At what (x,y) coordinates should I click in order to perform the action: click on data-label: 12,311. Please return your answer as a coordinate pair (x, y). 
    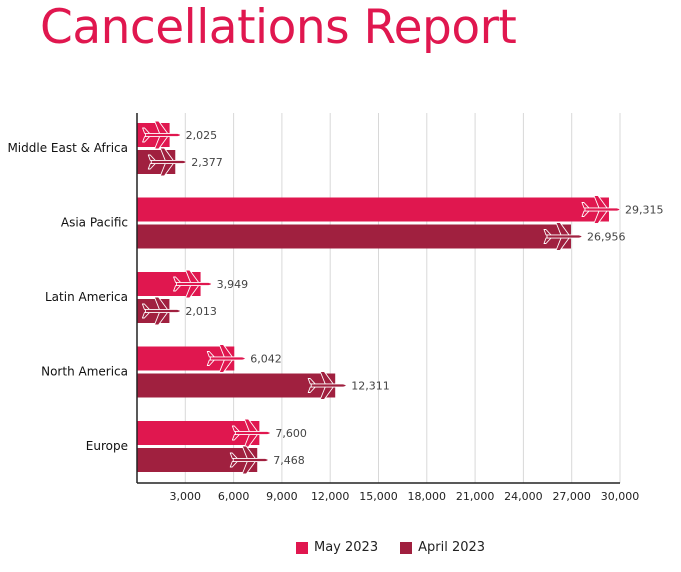
    Looking at the image, I should click on (370, 386).